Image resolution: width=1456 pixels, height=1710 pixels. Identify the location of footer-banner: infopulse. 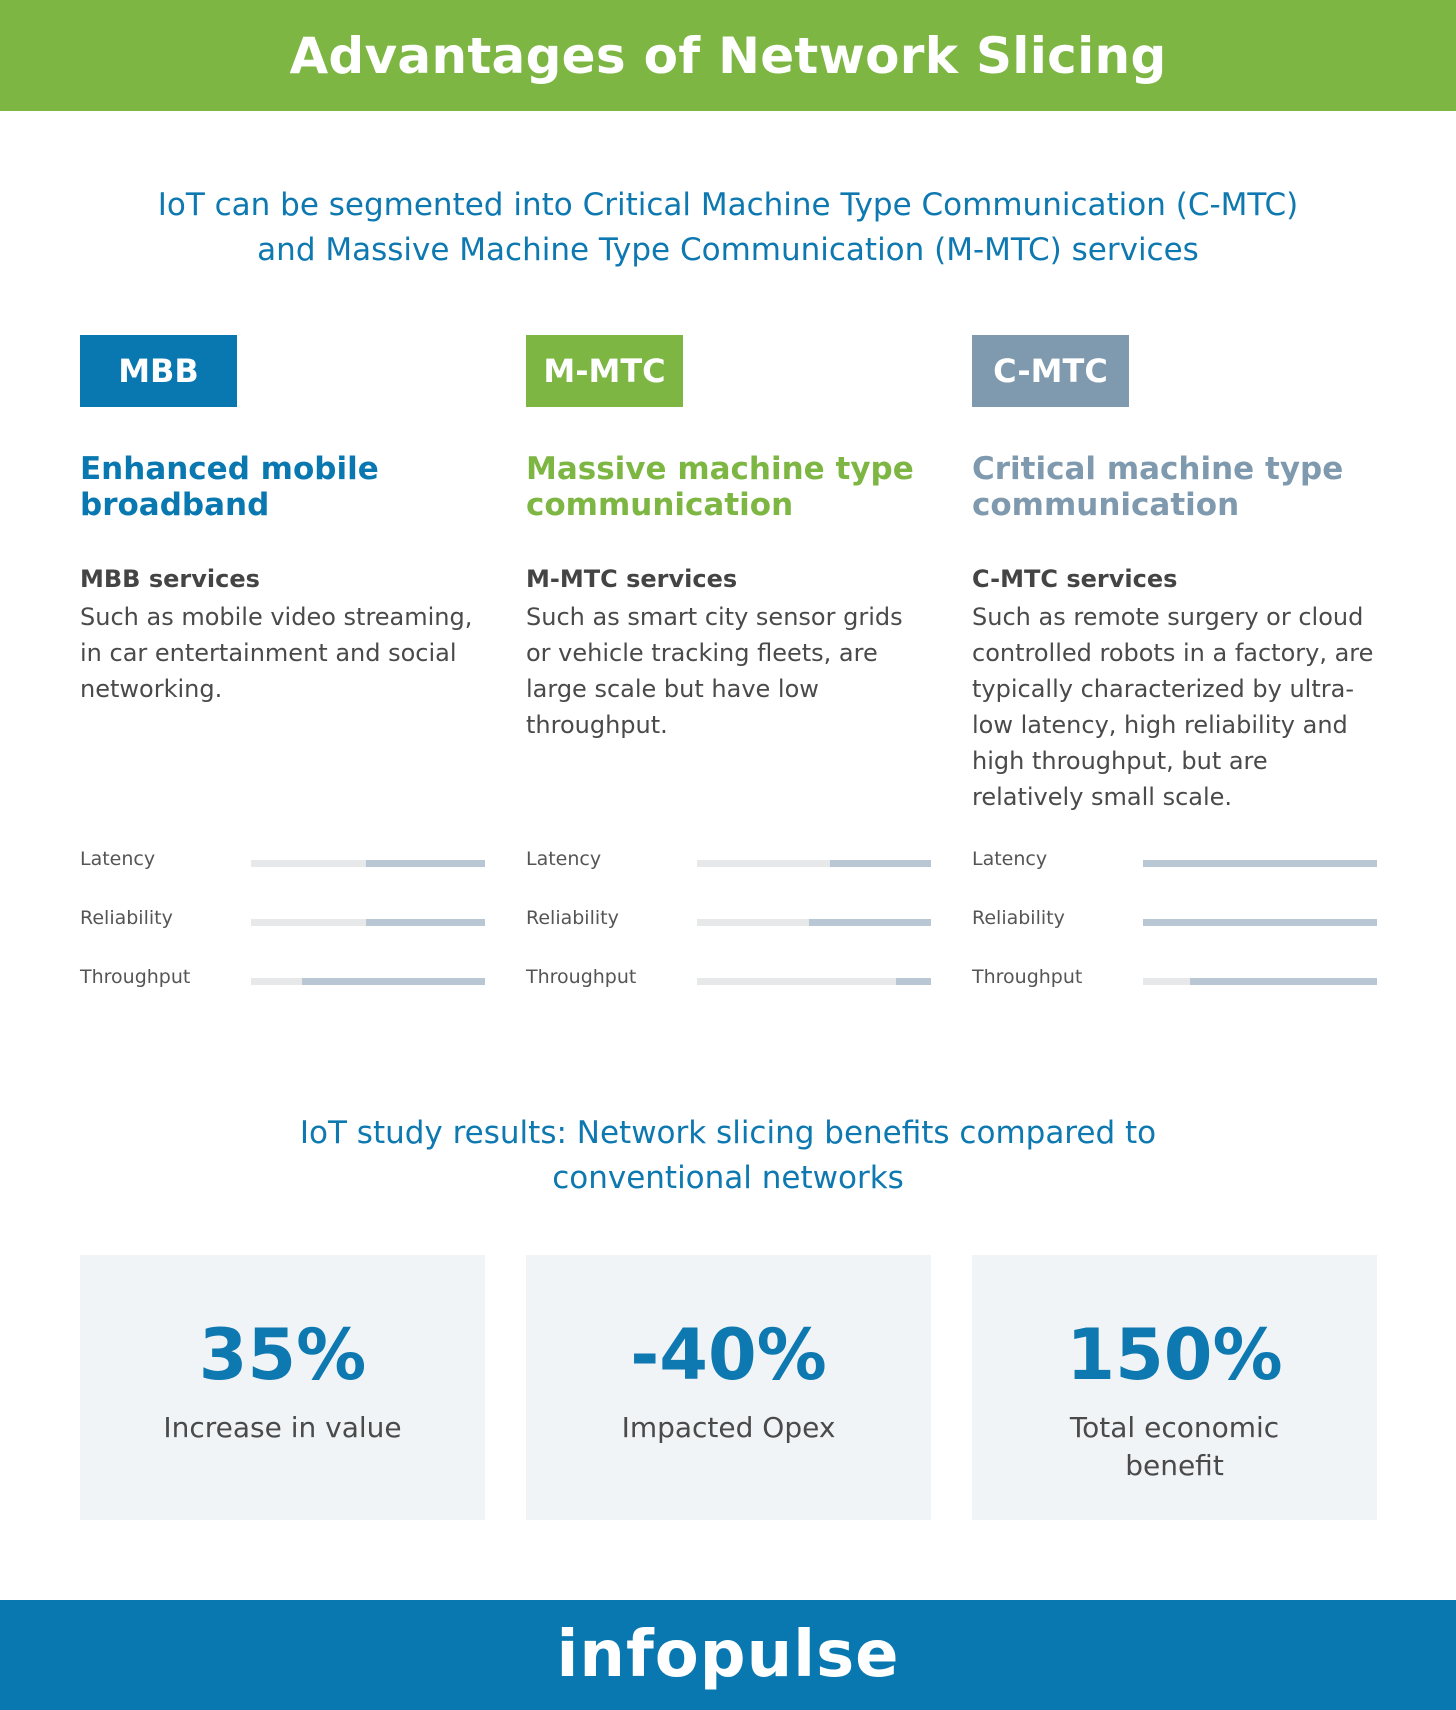
(728, 1655).